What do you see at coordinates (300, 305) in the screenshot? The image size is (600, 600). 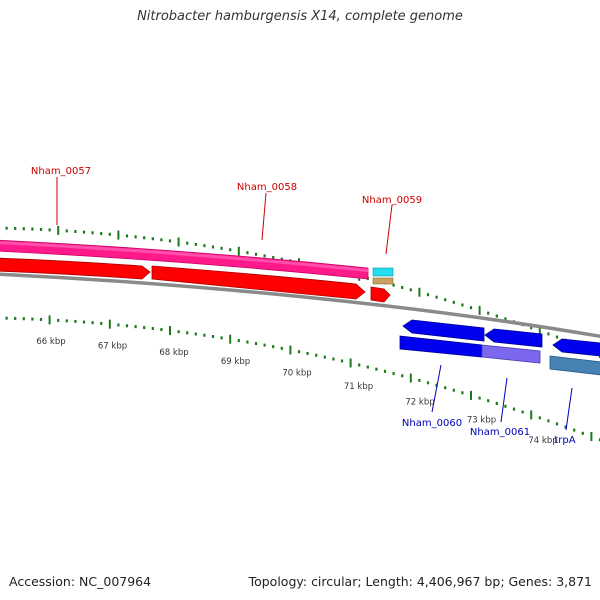 I see `genome-backbone` at bounding box center [300, 305].